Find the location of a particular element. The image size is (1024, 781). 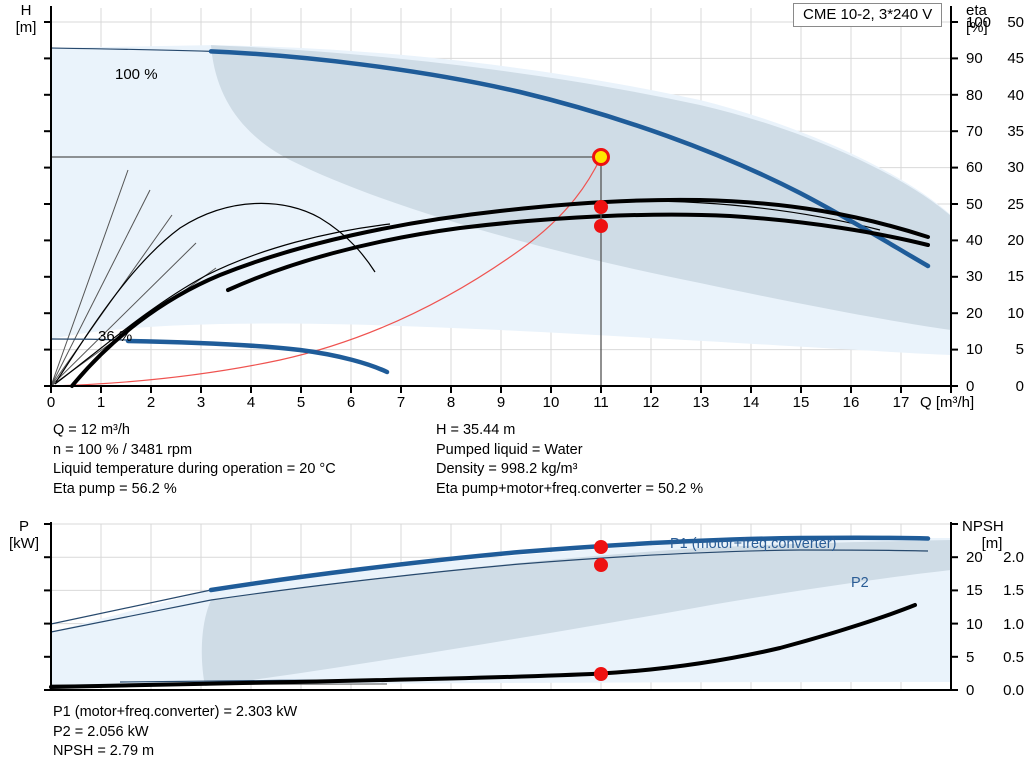

top-xtick-10: 10 is located at coordinates (551, 402).